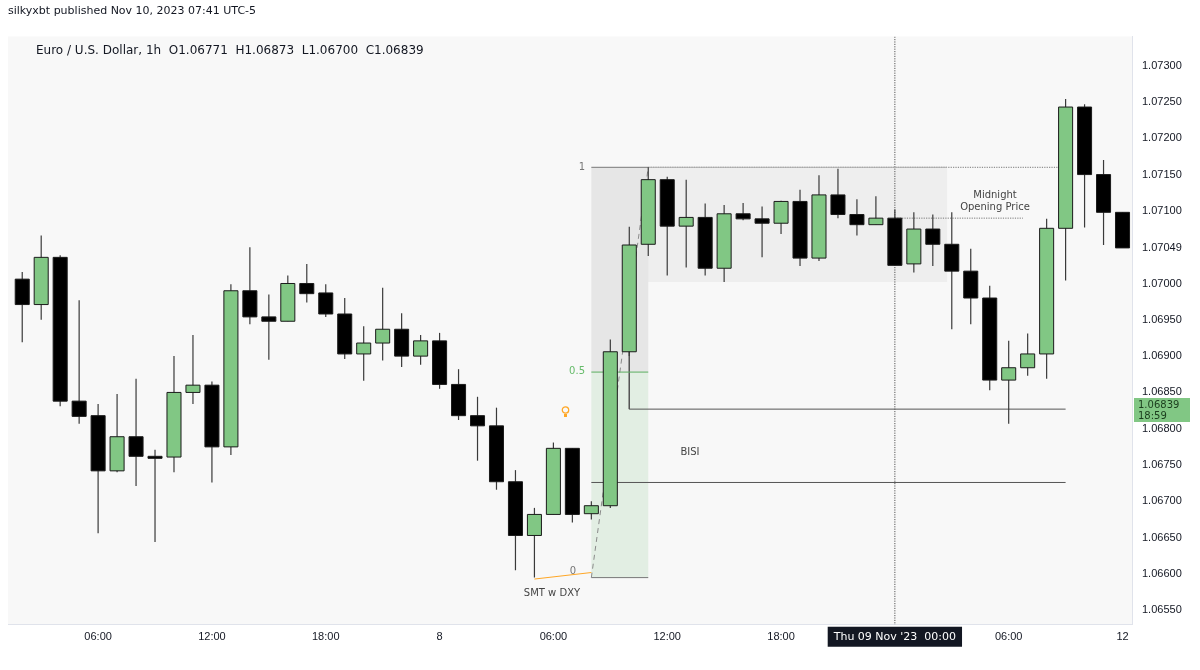 The image size is (1200, 670). I want to click on y-tick-label: 1.06700, so click(1162, 500).